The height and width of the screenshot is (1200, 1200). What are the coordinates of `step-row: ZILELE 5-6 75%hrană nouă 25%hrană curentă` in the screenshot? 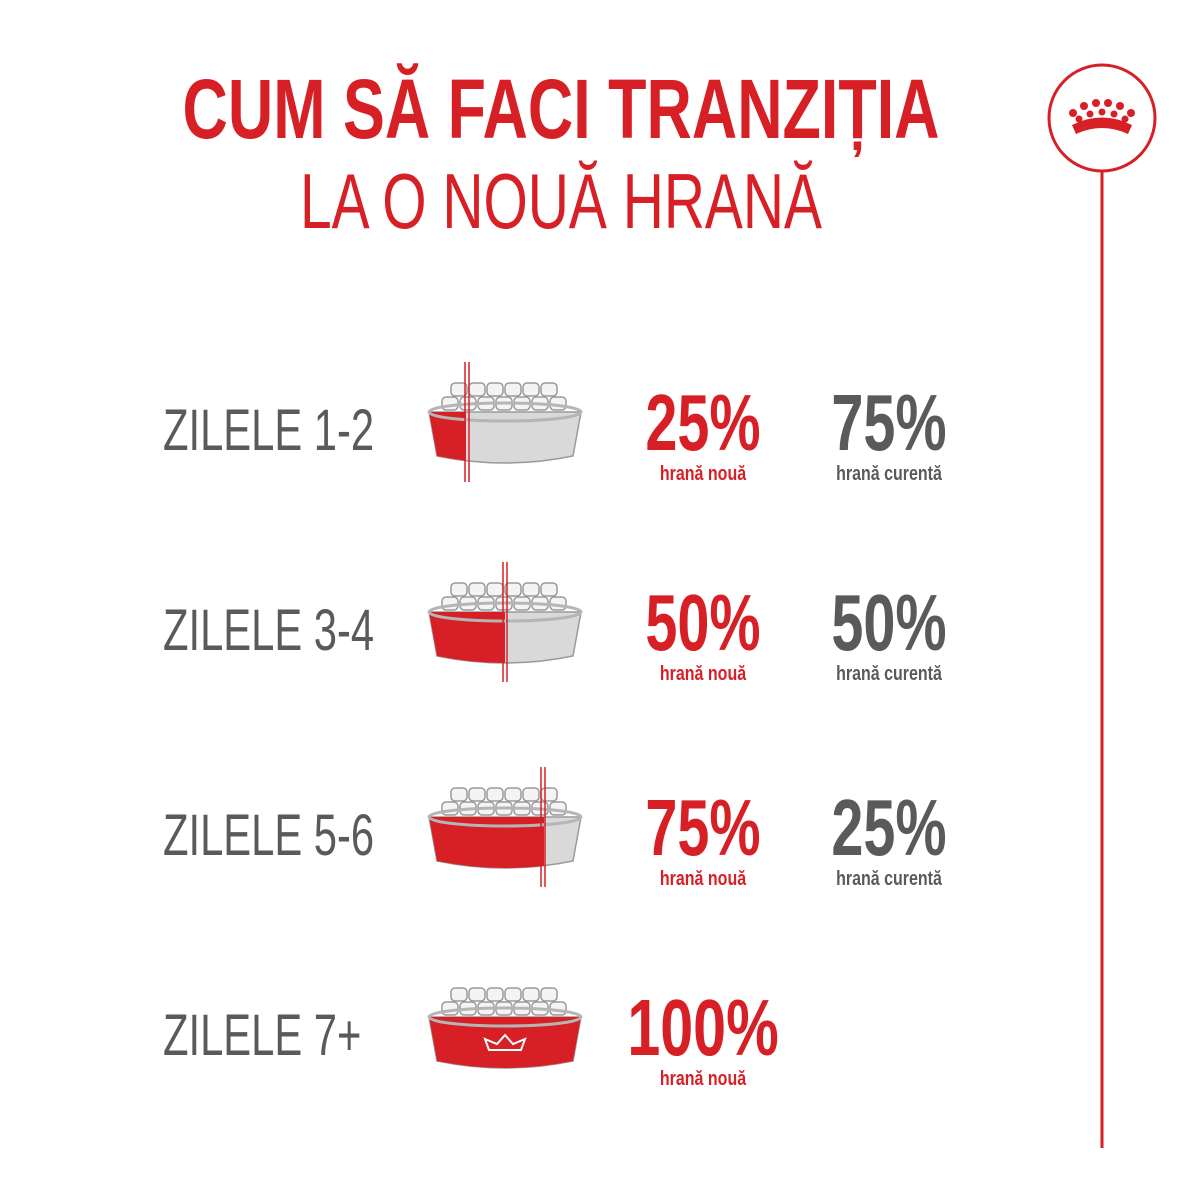 It's located at (555, 828).